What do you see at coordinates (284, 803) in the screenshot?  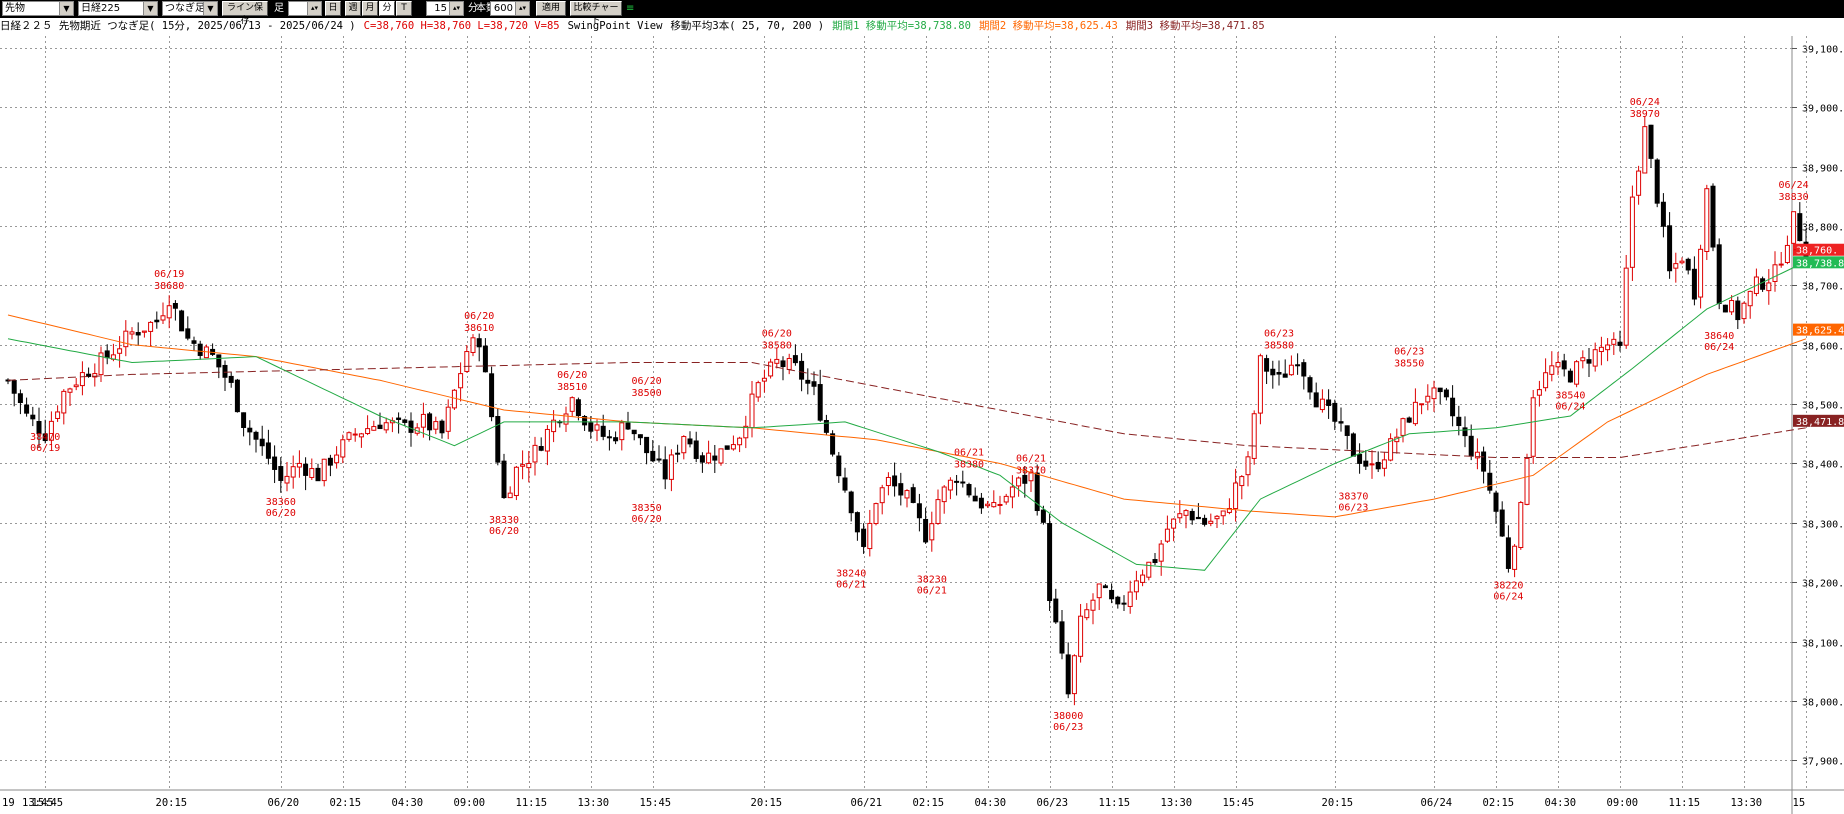 I see `x-tick-label: 06/20` at bounding box center [284, 803].